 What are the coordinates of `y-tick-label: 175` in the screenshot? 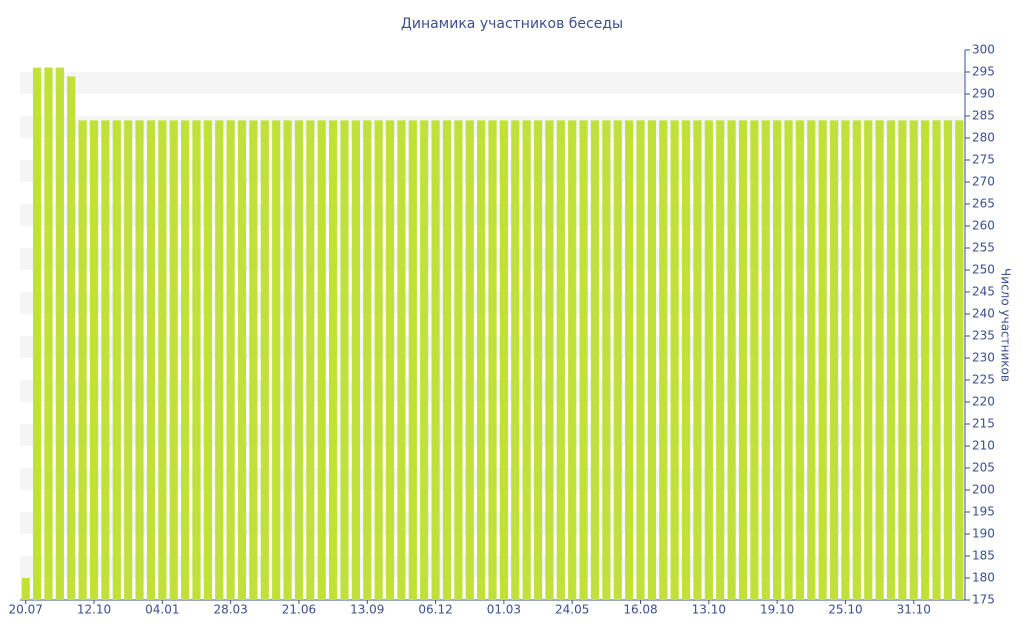 It's located at (983, 600).